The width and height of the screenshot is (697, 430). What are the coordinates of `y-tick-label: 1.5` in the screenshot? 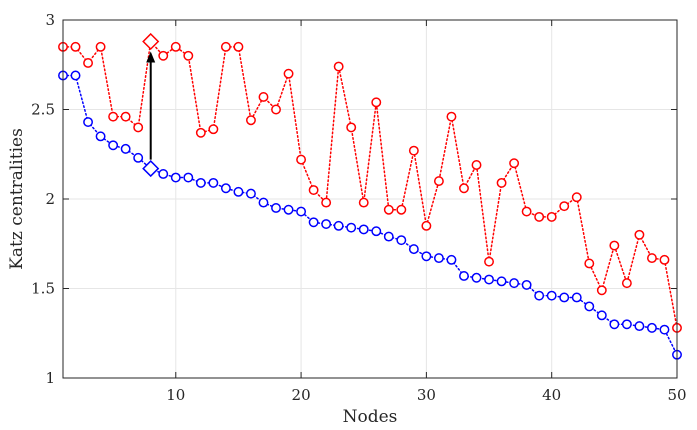 It's located at (43, 289).